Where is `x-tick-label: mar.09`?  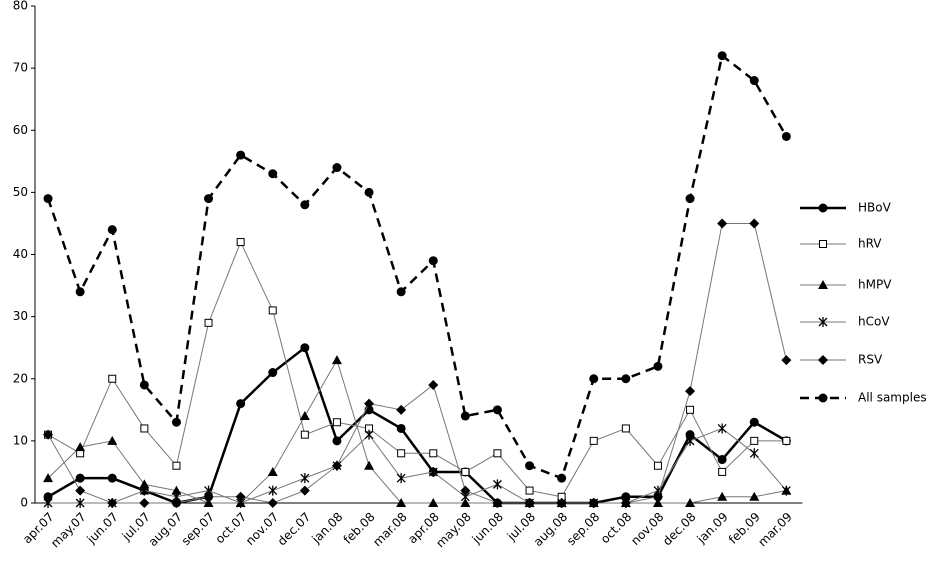 x-tick-label: mar.09 is located at coordinates (775, 530).